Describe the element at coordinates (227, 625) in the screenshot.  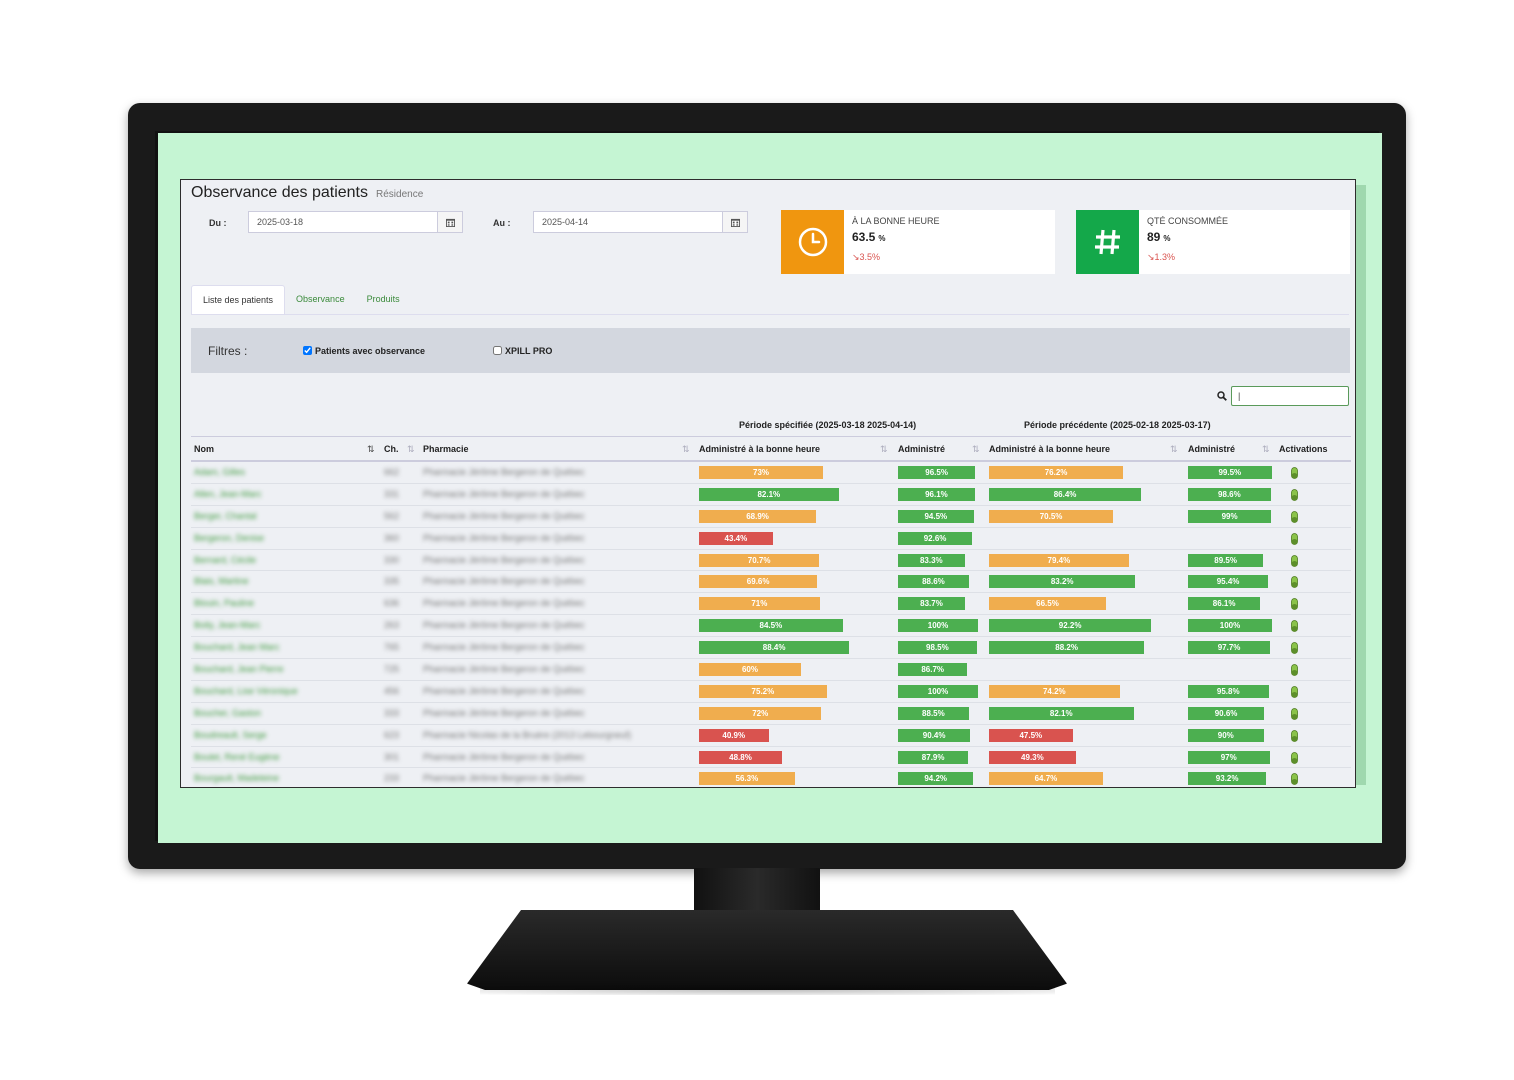
I see `patient-name-link: Boily, Jean-Marc` at that location.